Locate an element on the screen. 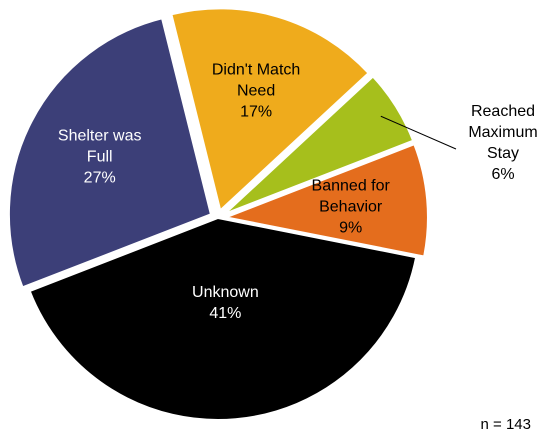  slice-label-reached-maximum-stay: Reached is located at coordinates (503, 111).